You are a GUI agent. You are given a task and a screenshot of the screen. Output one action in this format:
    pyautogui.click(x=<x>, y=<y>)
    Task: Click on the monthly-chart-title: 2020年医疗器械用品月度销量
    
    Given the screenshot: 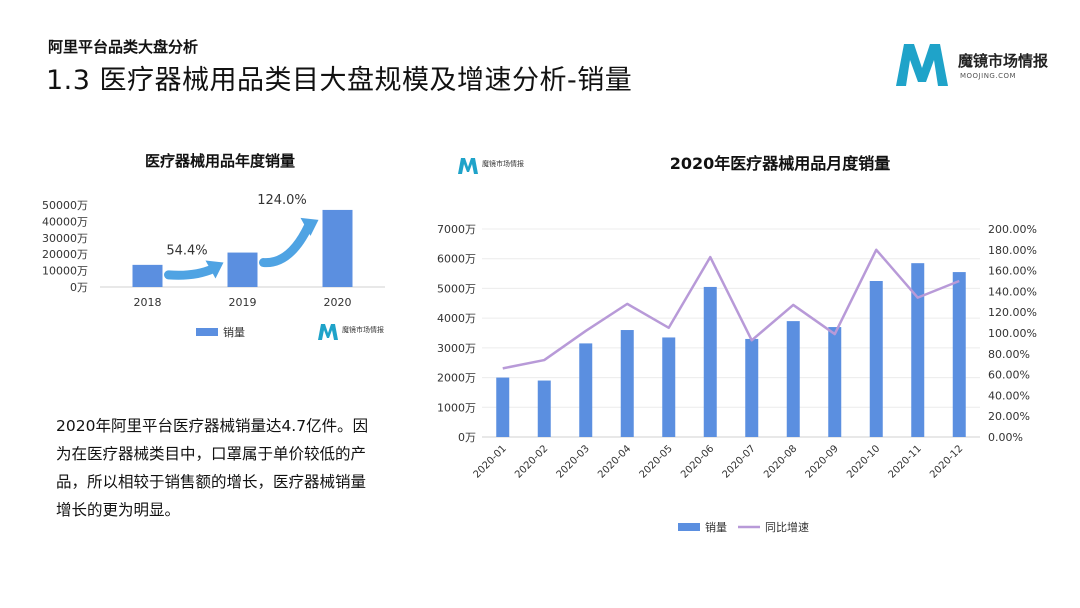 What is the action you would take?
    pyautogui.click(x=780, y=163)
    